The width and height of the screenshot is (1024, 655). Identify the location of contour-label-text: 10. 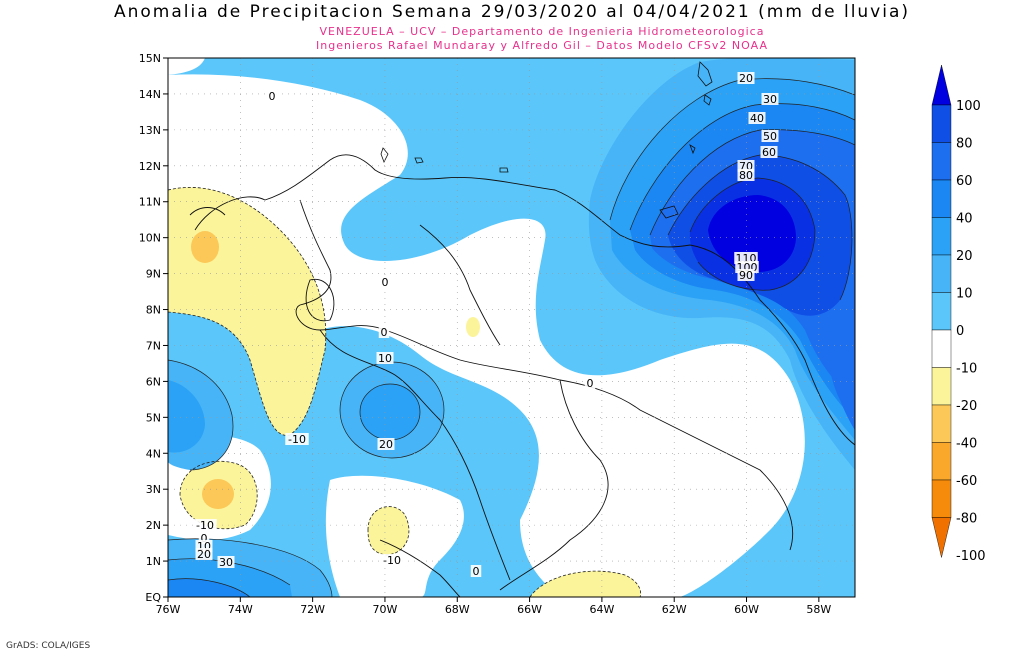
(385, 358).